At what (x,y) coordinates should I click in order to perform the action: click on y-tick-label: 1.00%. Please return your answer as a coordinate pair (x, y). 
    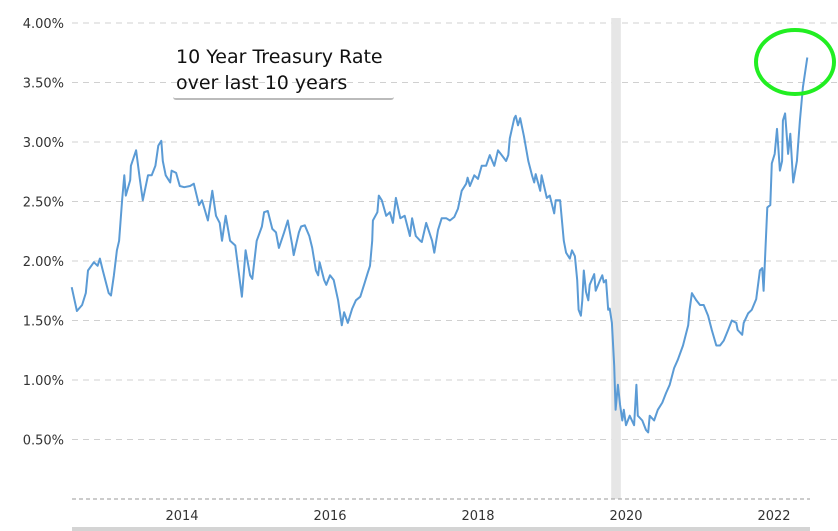
    Looking at the image, I should click on (43, 381).